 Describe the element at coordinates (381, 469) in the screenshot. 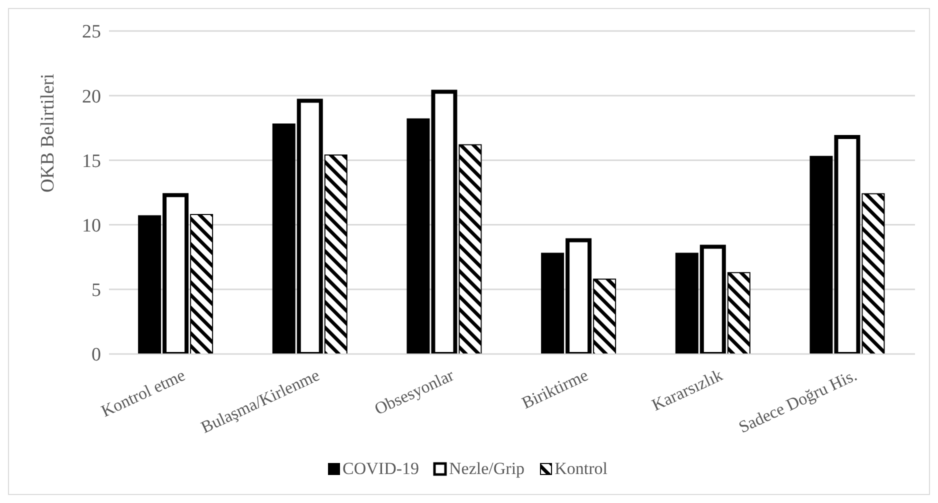

I see `legend-label: COVID-19` at that location.